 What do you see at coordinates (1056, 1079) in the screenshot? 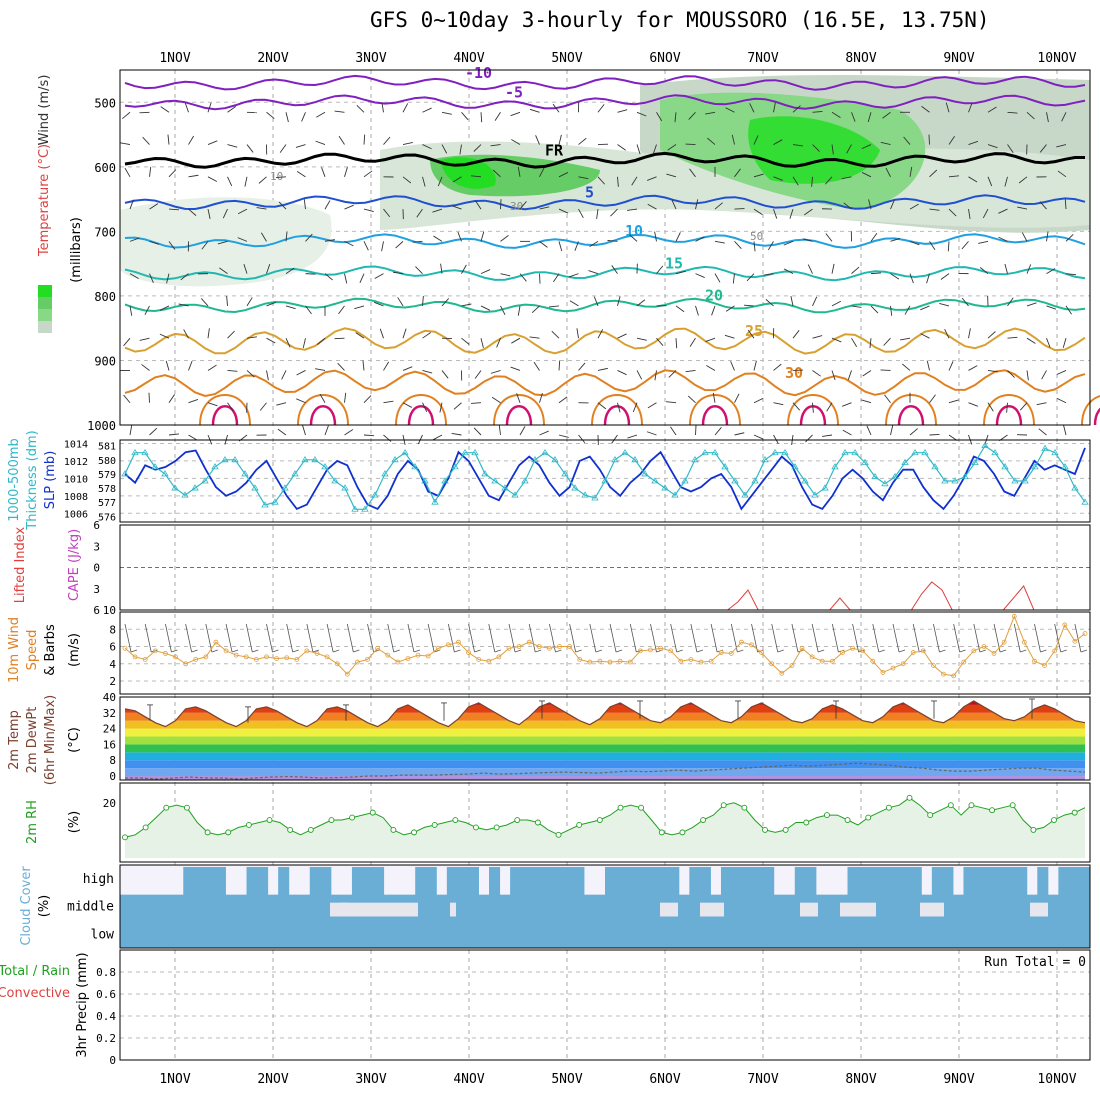
I see `date-label-bottom: 10NOV` at bounding box center [1056, 1079].